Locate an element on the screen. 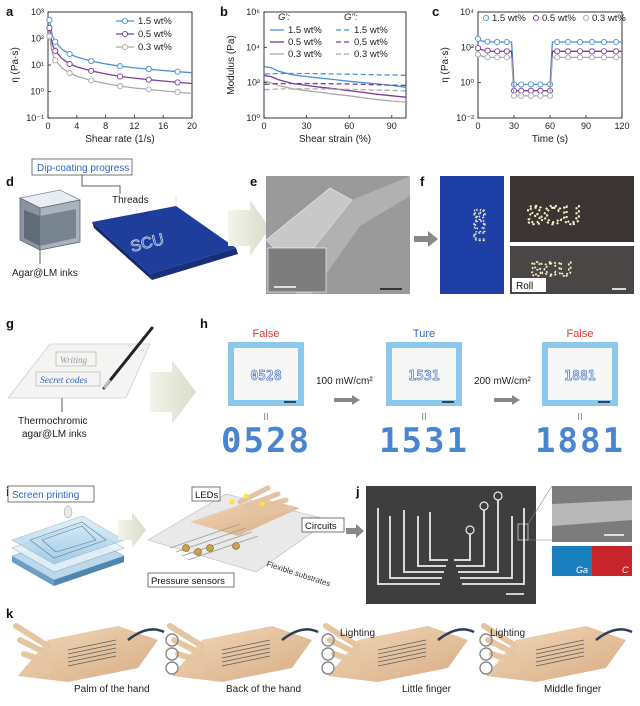 Image resolution: width=640 pixels, height=706 pixels. ink-beaker is located at coordinates (50, 220).